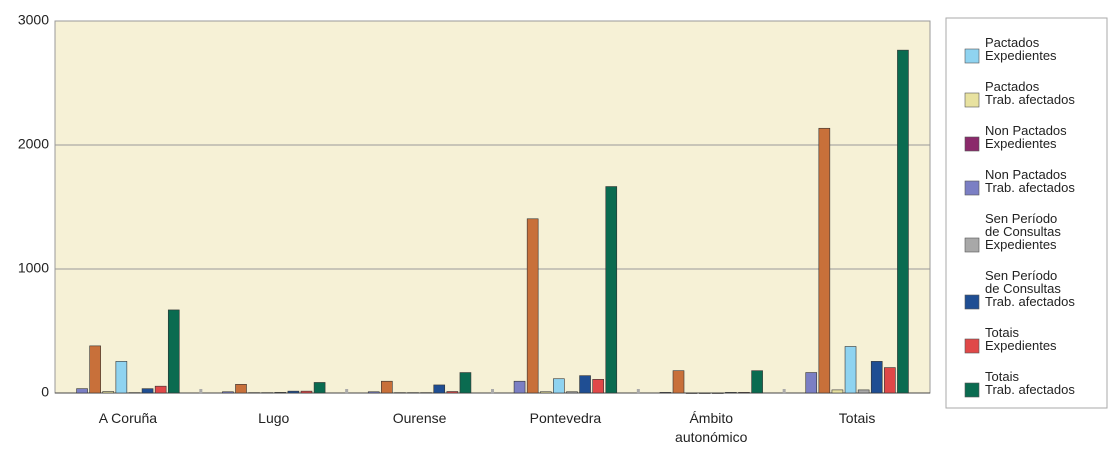 The image size is (1112, 451). Describe the element at coordinates (420, 418) in the screenshot. I see `x-tick-label: Ourense` at that location.